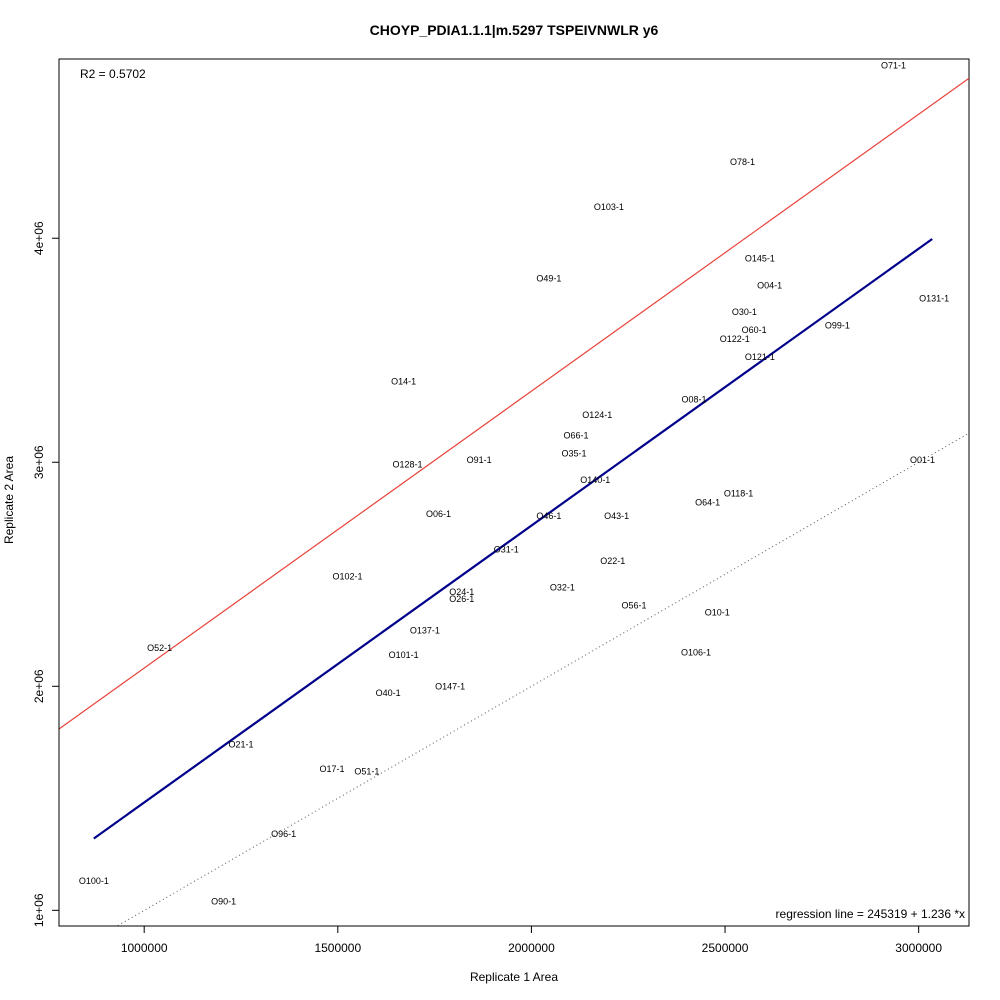  I want to click on point-label: O46-1, so click(548, 516).